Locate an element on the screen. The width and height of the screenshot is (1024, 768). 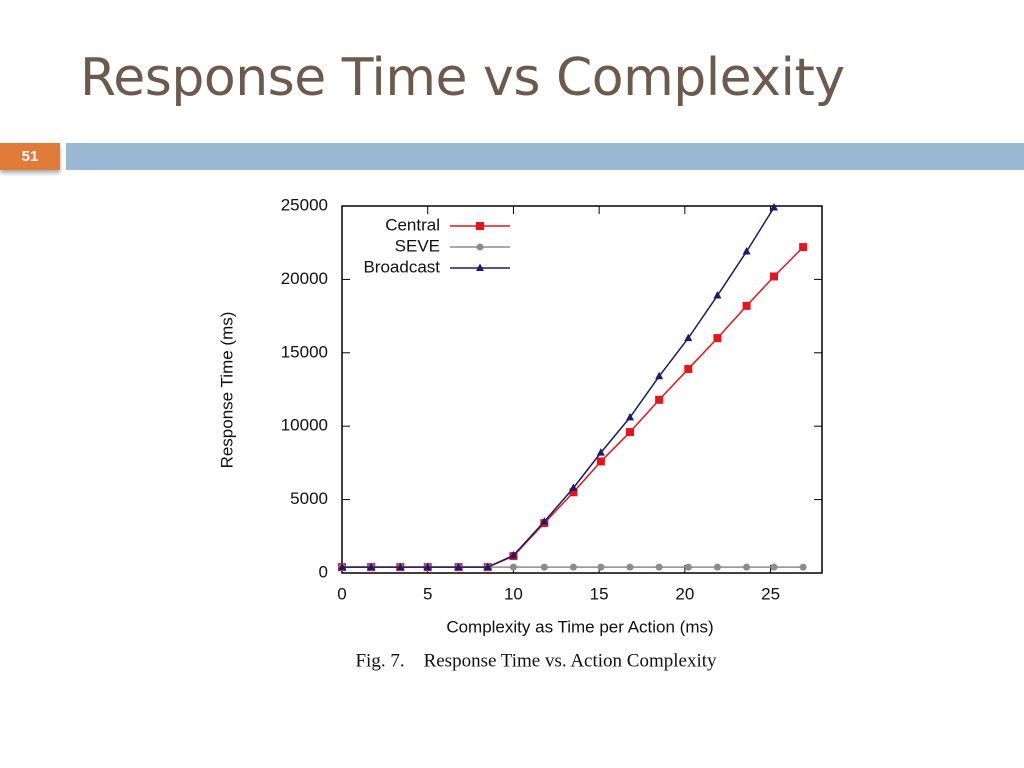
y-tick-label: 10000 is located at coordinates (304, 425).